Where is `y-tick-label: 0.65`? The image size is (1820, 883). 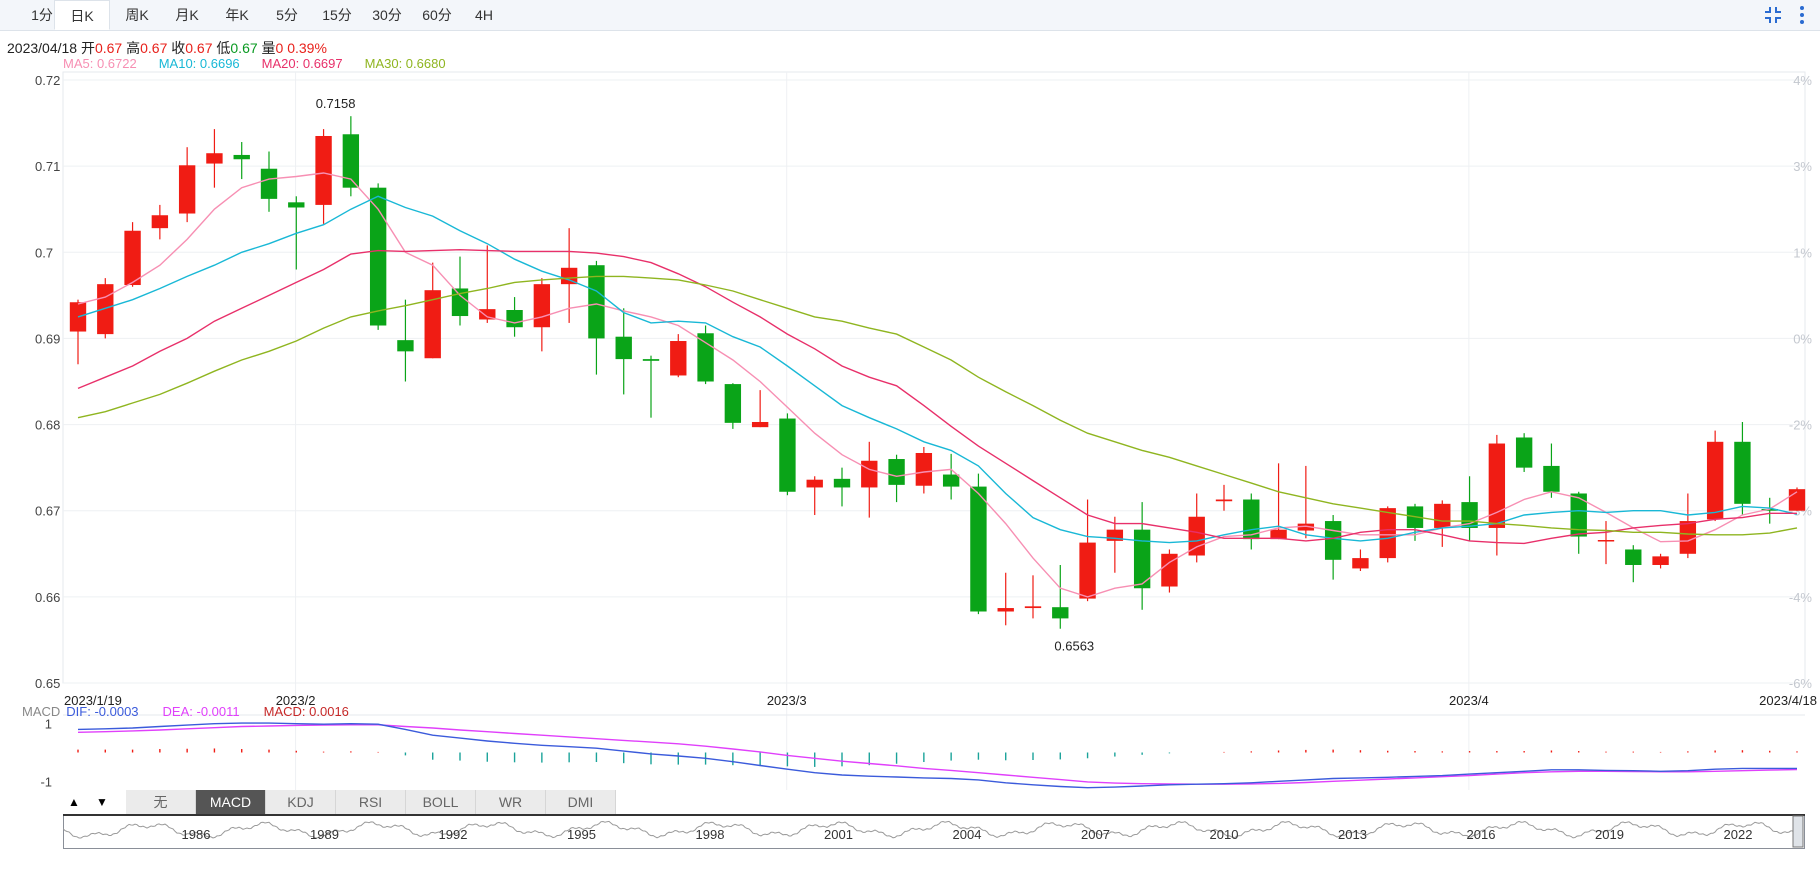
y-tick-label: 0.65 is located at coordinates (47, 683).